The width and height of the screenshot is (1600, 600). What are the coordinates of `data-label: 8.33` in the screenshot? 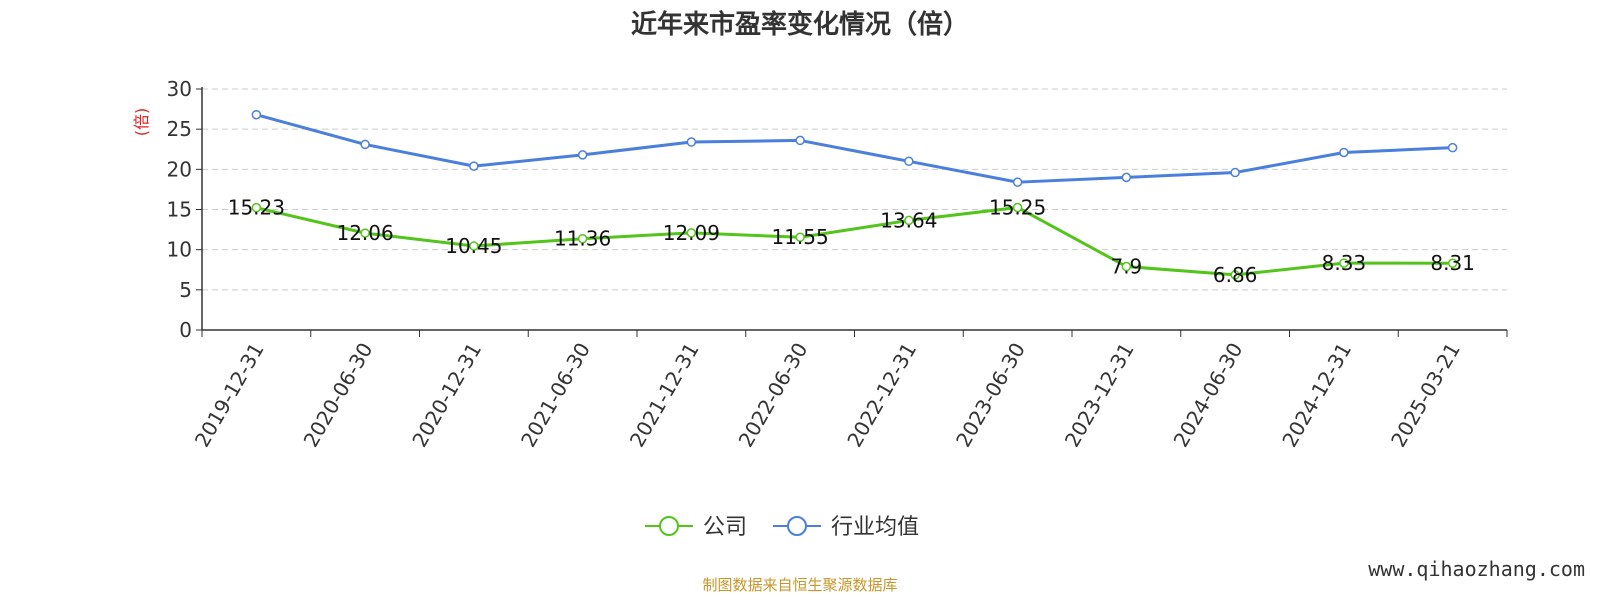 It's located at (1344, 263).